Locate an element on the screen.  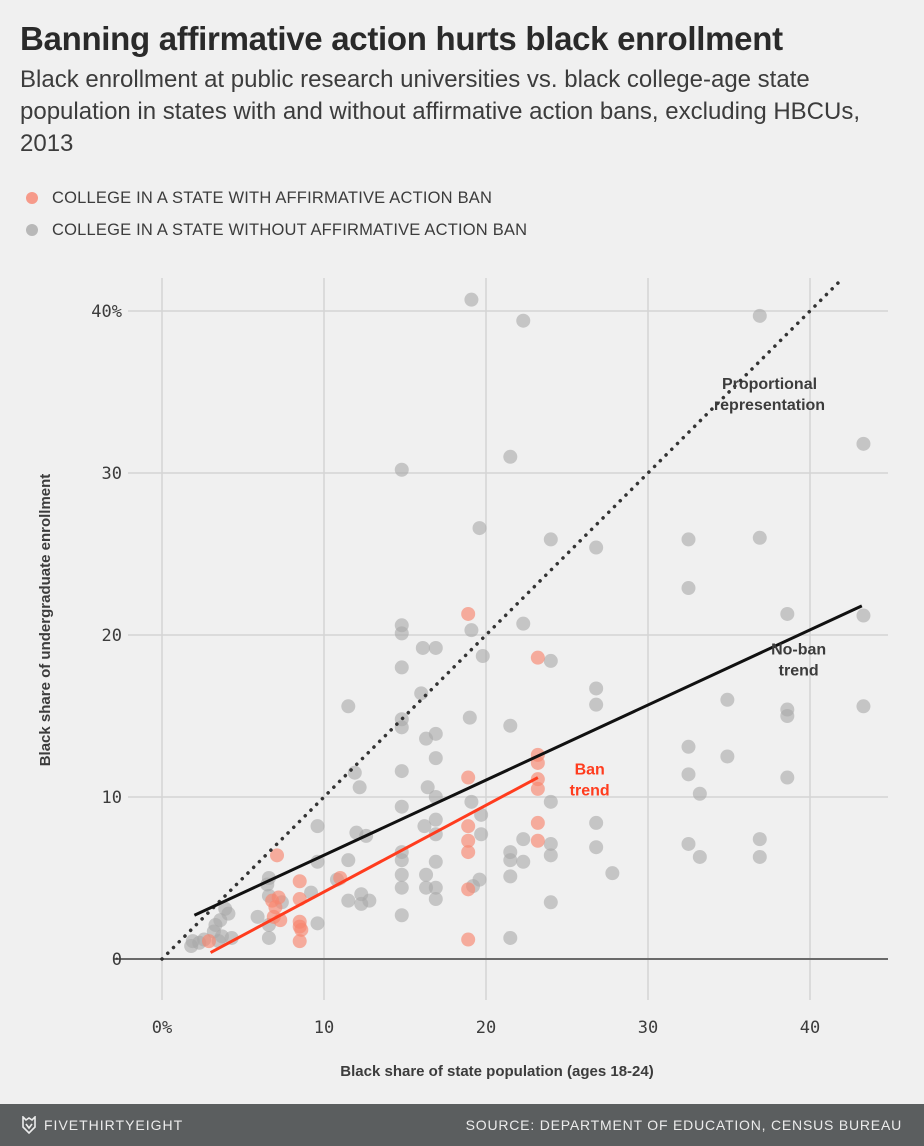
x-tick-label: 30 is located at coordinates (648, 1028).